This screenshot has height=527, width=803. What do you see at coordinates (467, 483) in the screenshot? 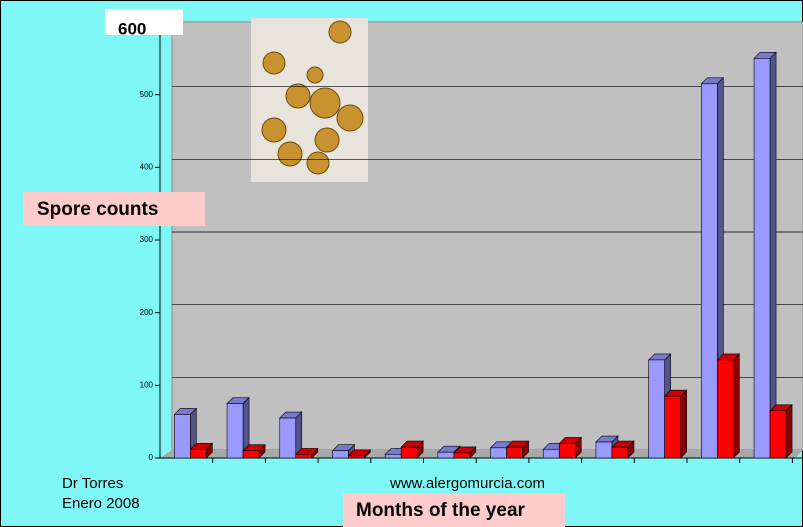
I see `website: www.alergomurcia.com` at bounding box center [467, 483].